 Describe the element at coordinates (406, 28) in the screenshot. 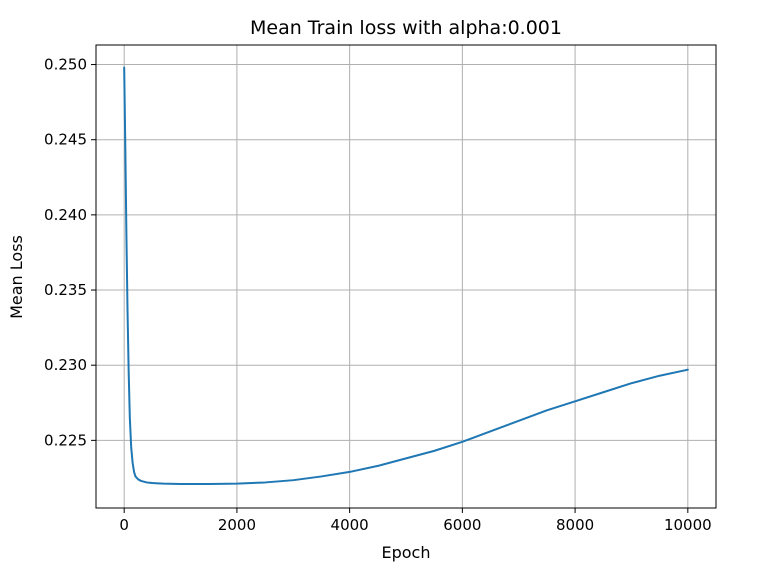

I see `chart-title: Mean Train loss with alpha:0.001` at that location.